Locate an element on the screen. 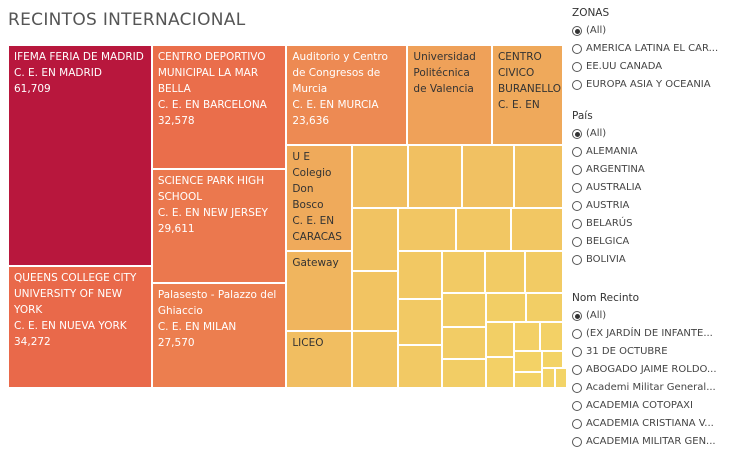 Image resolution: width=736 pixels, height=457 pixels. tile-sublabel: C. E. EN MURCIA is located at coordinates (335, 105).